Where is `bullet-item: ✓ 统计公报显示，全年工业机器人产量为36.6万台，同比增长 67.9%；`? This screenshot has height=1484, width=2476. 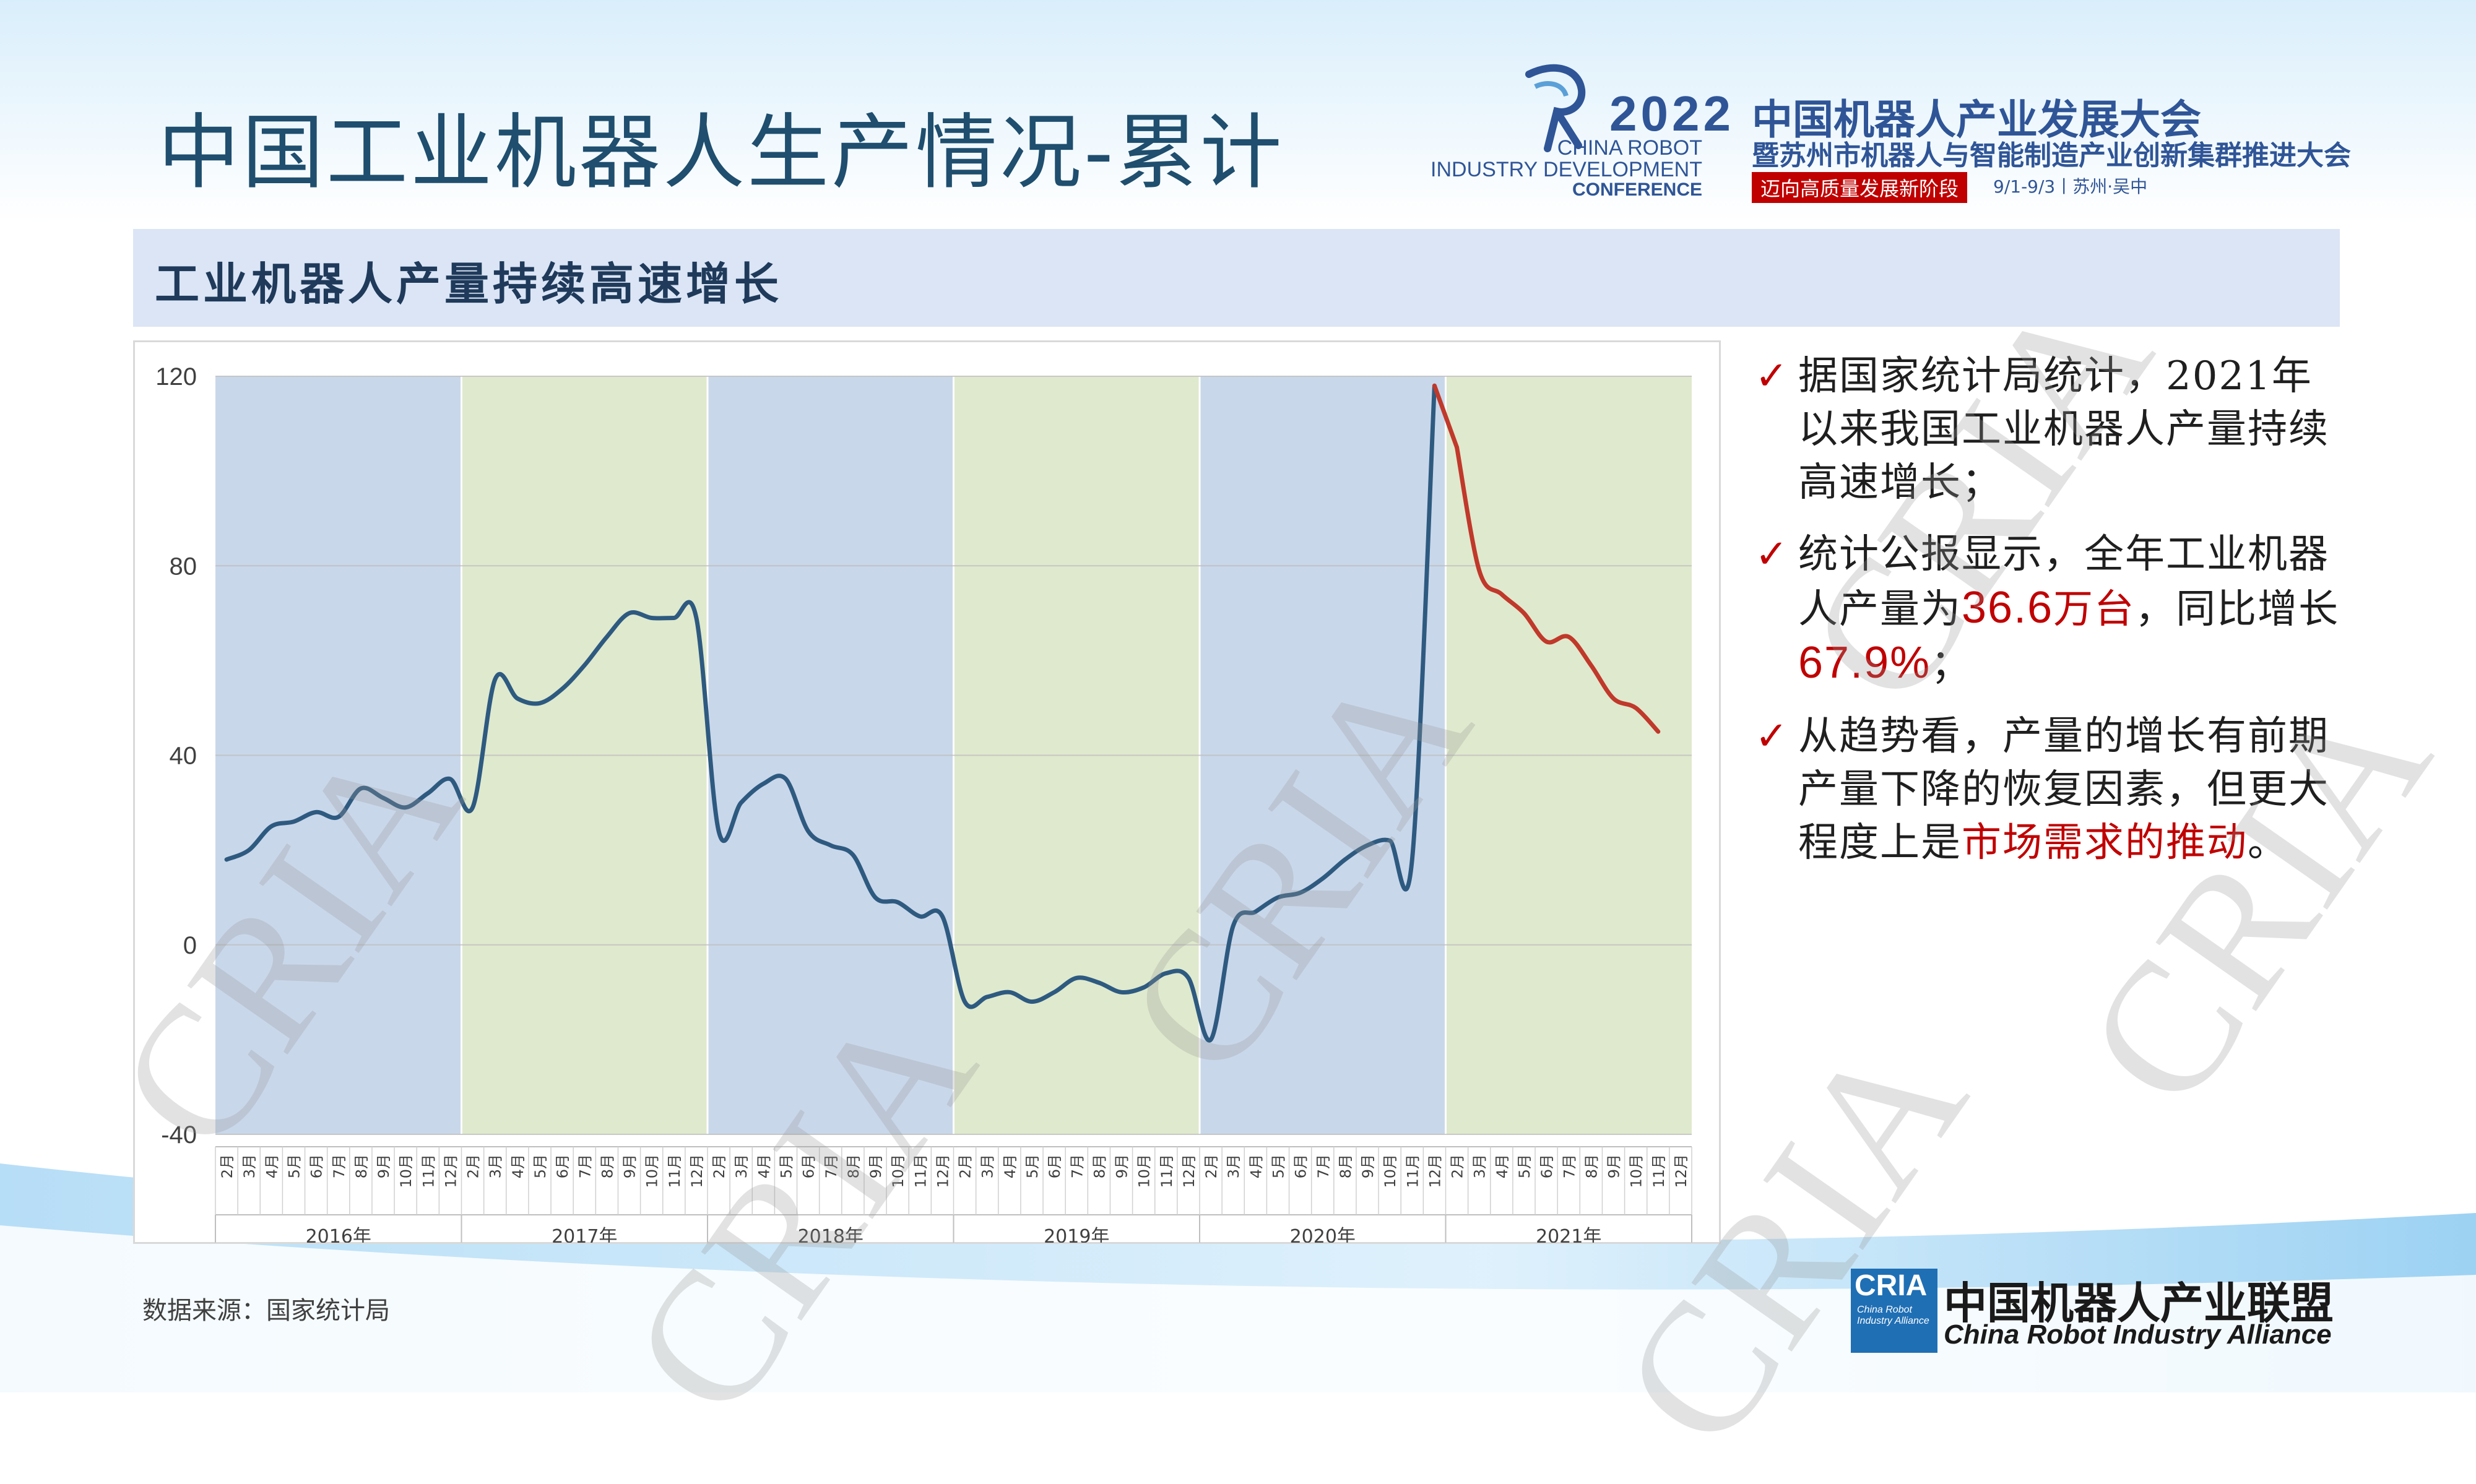 bullet-item: ✓ 统计公报显示，全年工业机器人产量为36.6万台，同比增长 67.9%； is located at coordinates (2047, 609).